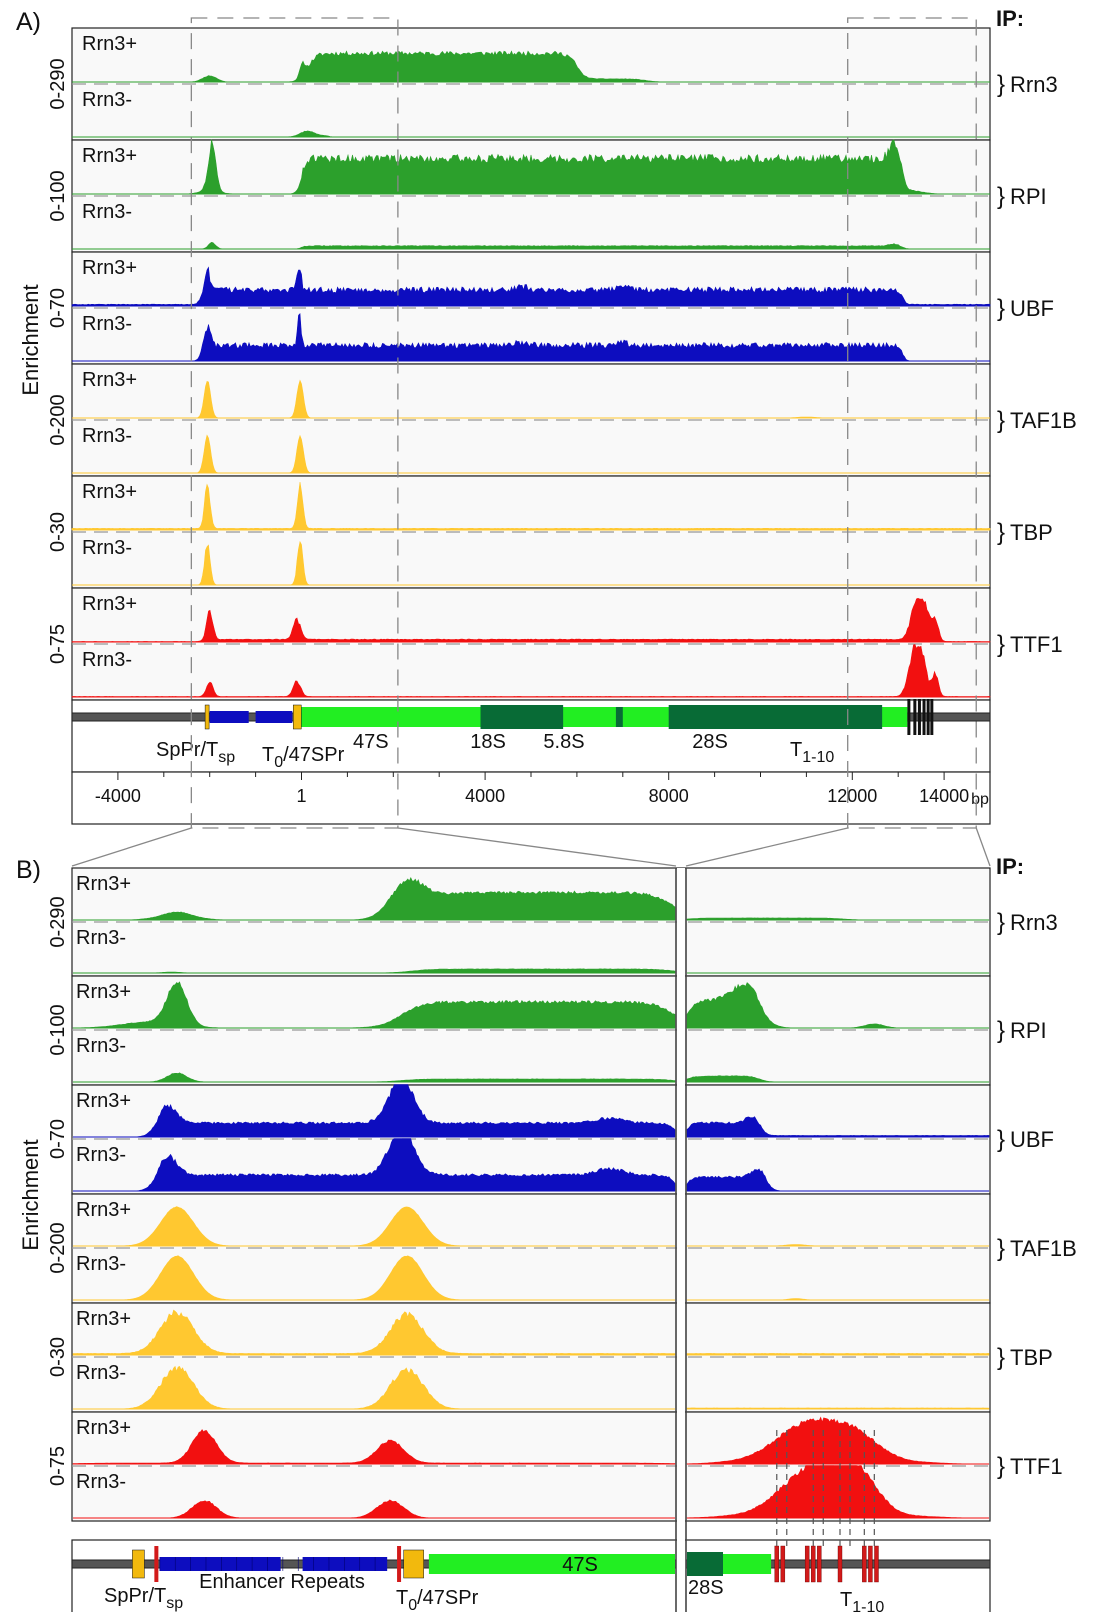  I want to click on range-label: 0-30, so click(58, 1357).